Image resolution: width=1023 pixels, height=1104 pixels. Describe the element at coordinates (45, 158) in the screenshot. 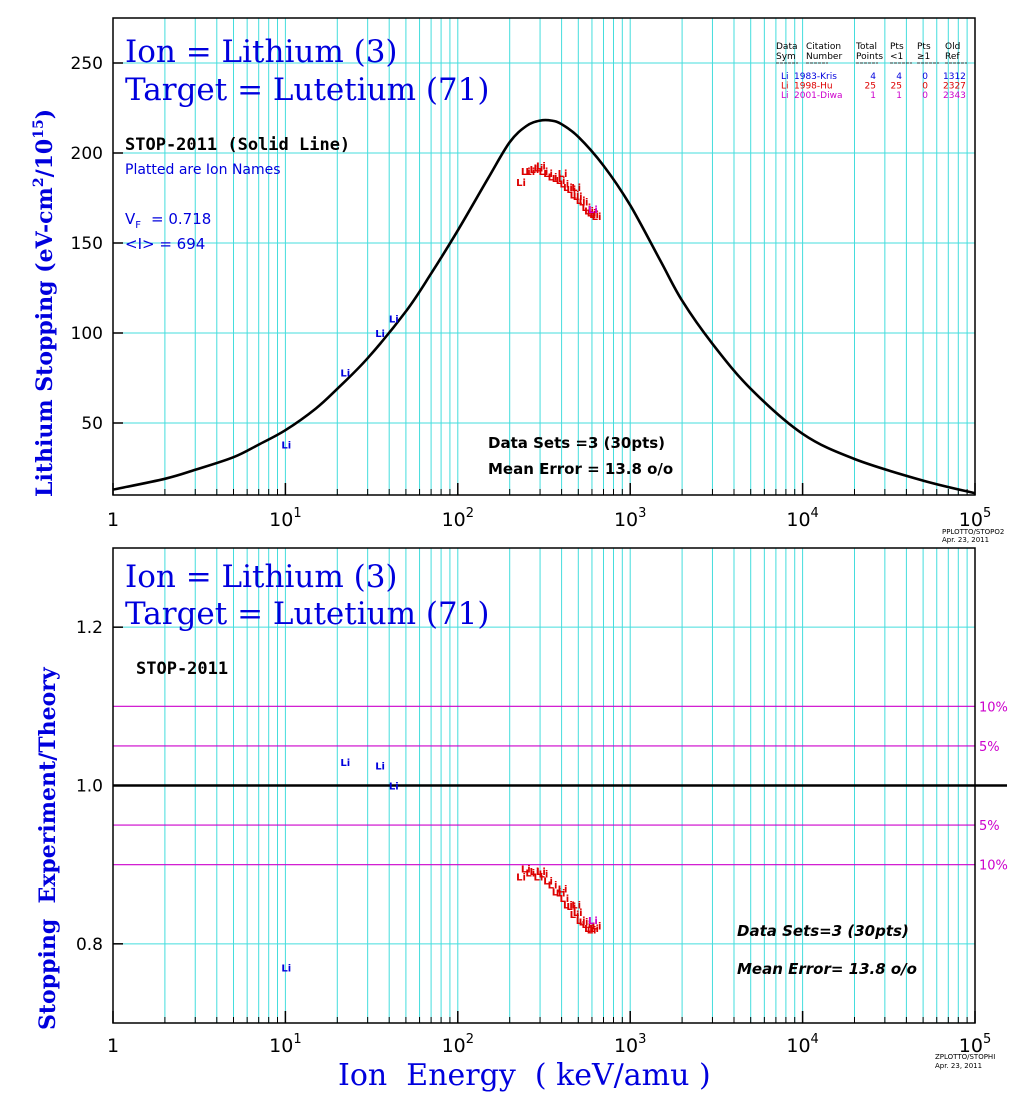

I see `ylabel-part-mid: /10` at that location.